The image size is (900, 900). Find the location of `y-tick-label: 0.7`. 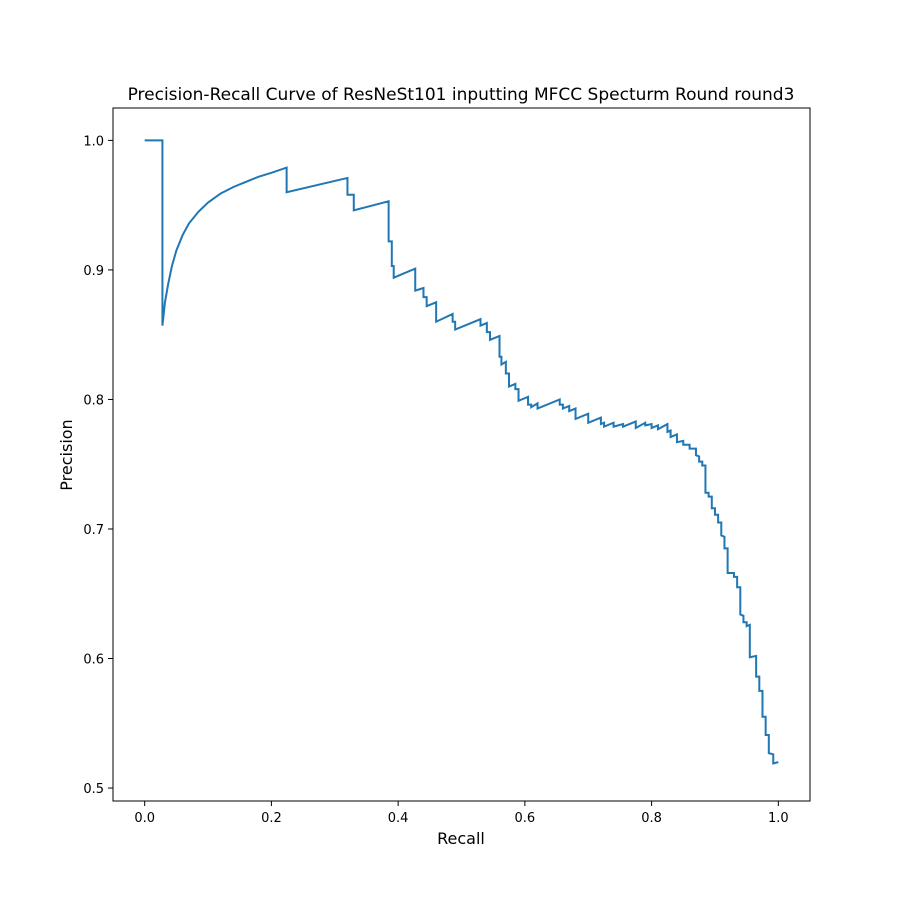

y-tick-label: 0.7 is located at coordinates (93, 530).